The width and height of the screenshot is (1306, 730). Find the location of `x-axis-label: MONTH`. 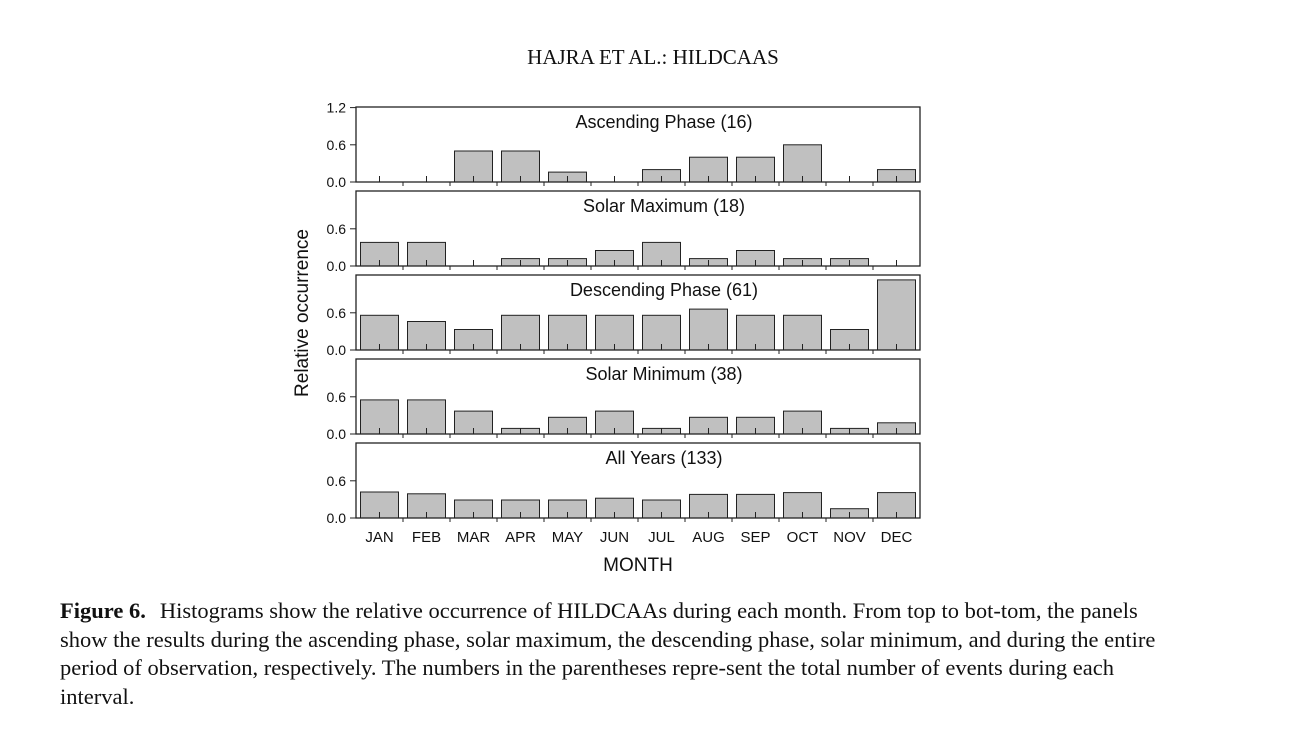

x-axis-label: MONTH is located at coordinates (638, 565).